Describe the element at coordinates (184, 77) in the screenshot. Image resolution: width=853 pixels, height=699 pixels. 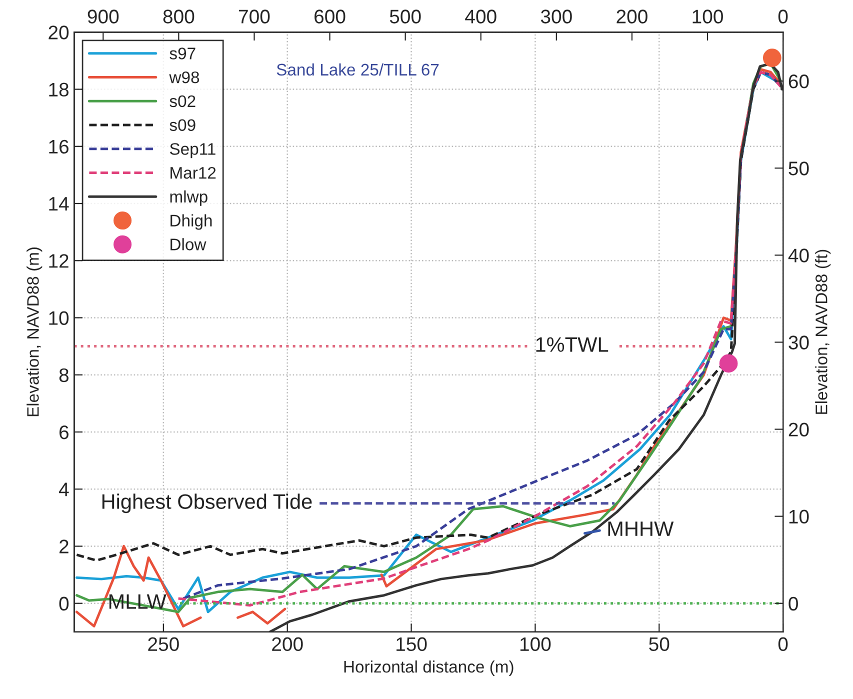
I see `legend-label: w98` at that location.